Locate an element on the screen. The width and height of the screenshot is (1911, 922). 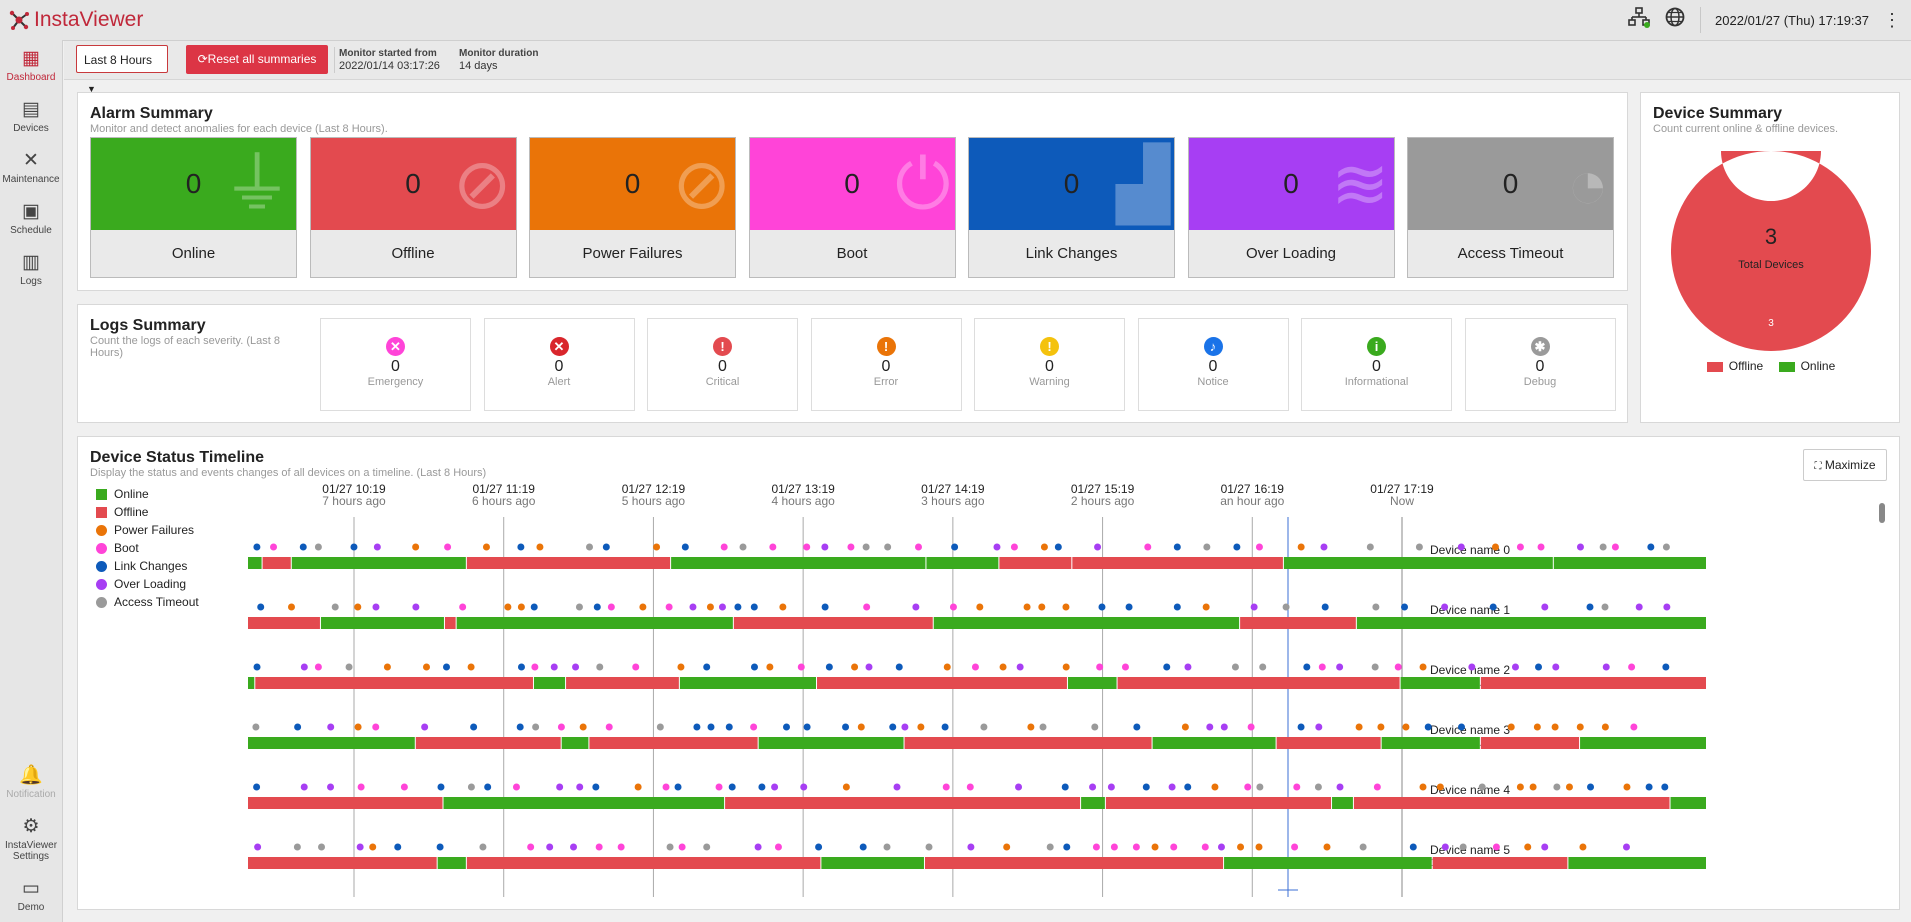
legend-item-over-loading: Over Loading is located at coordinates (147, 584).